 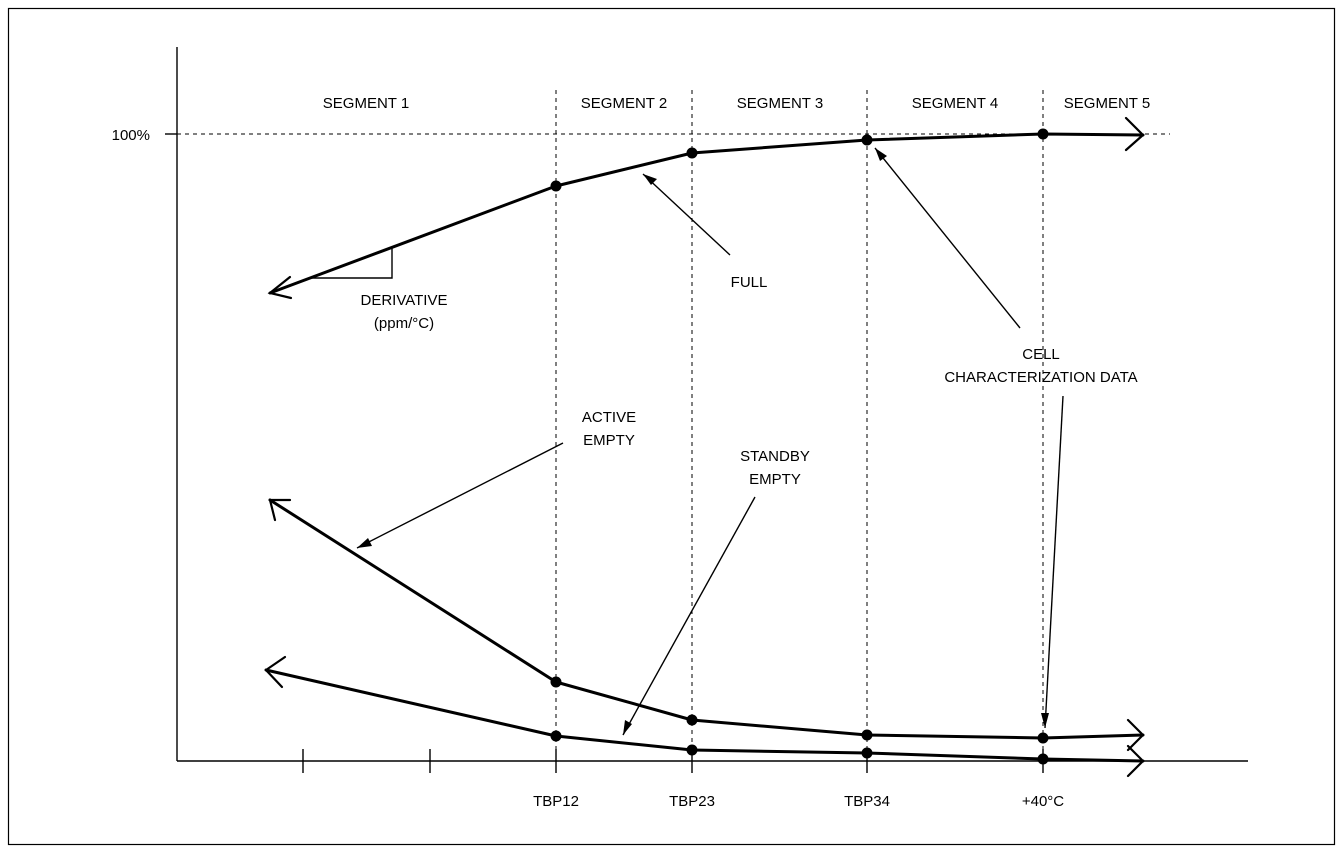 I want to click on standby-point-40c, so click(x=1043, y=759).